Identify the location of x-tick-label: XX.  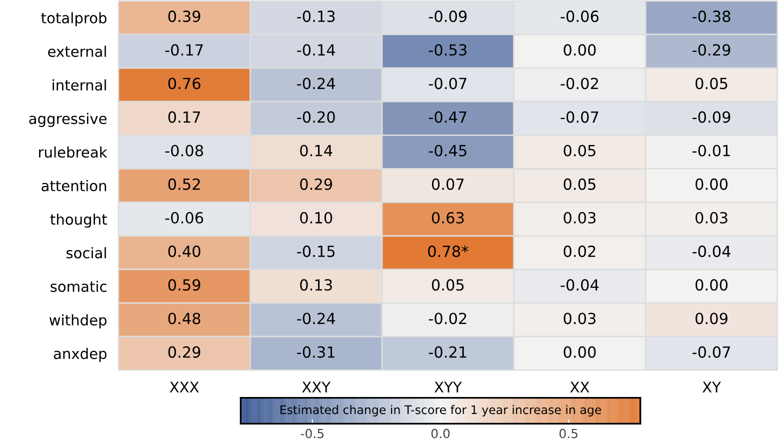
(580, 387).